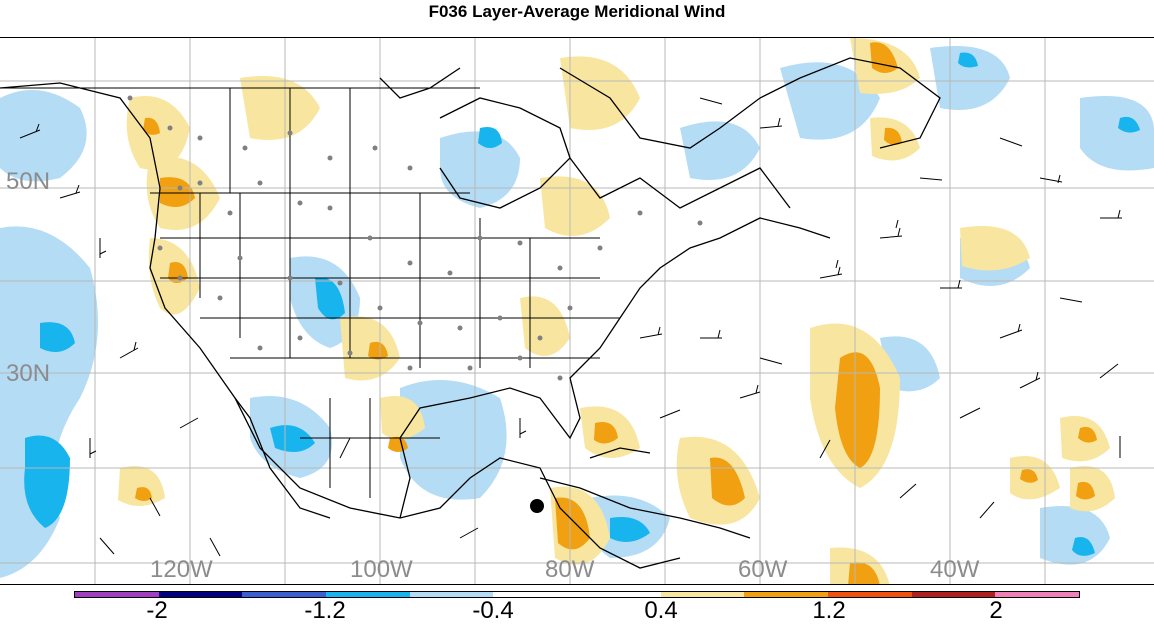 The width and height of the screenshot is (1154, 625). I want to click on lon-label-40w: 40W, so click(955, 569).